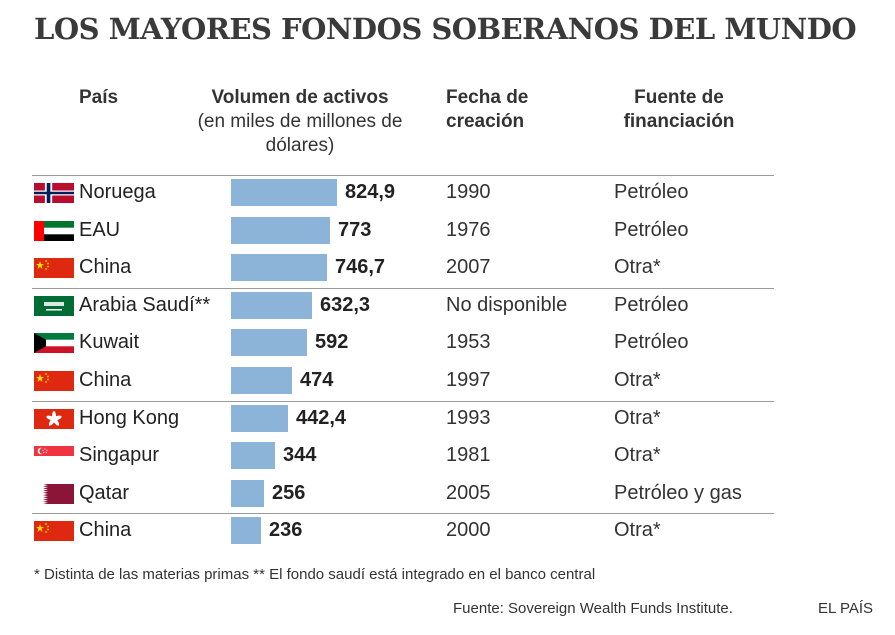 This screenshot has width=895, height=635. I want to click on value-label: 256, so click(289, 492).